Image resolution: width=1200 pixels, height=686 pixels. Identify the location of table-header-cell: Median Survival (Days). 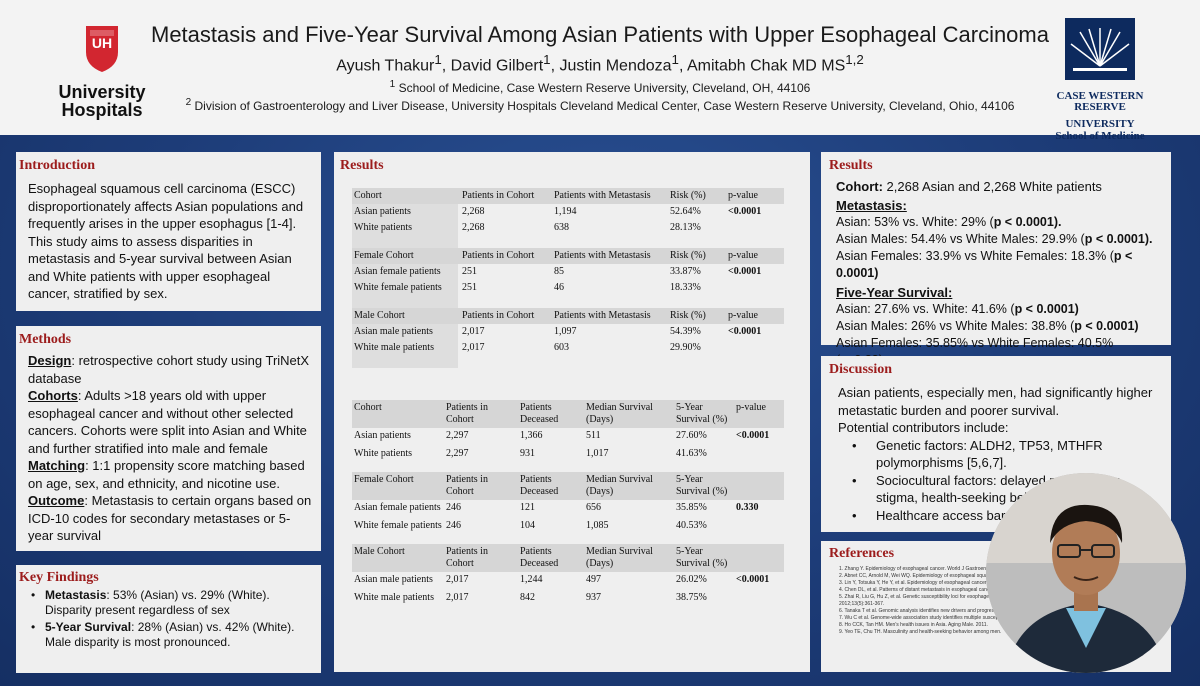
(619, 413).